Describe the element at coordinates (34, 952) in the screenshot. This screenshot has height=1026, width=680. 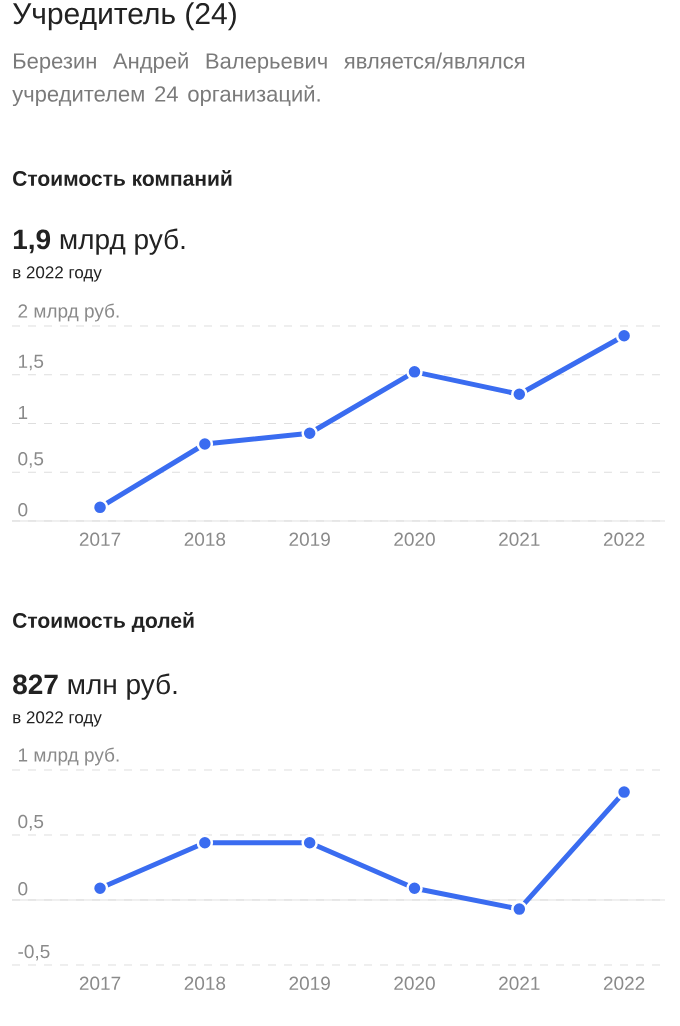
I see `y-tick-label: -0,5` at that location.